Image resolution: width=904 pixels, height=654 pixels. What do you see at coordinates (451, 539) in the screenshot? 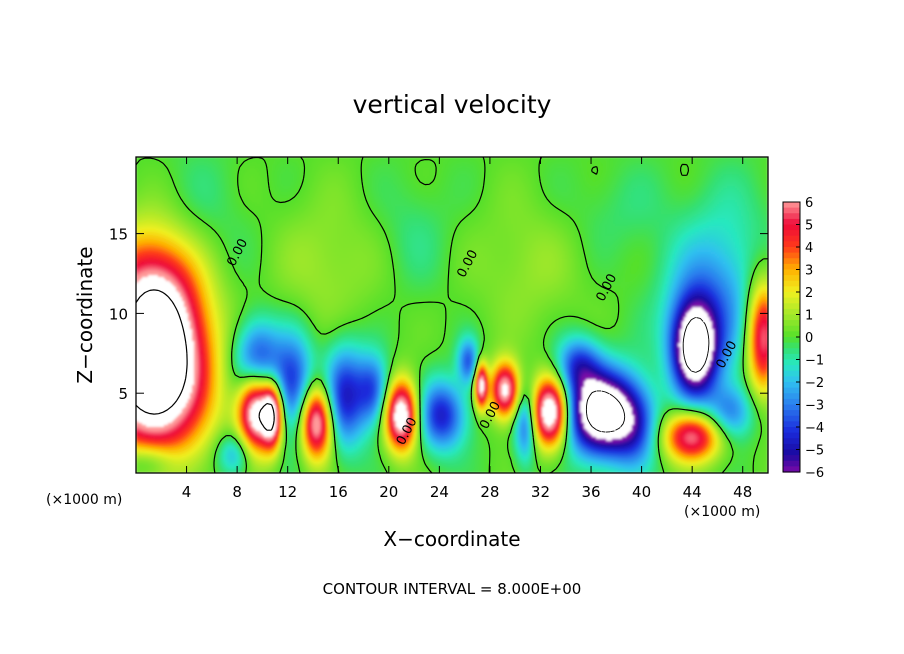
I see `x-axis-label: X−coordinate` at bounding box center [451, 539].